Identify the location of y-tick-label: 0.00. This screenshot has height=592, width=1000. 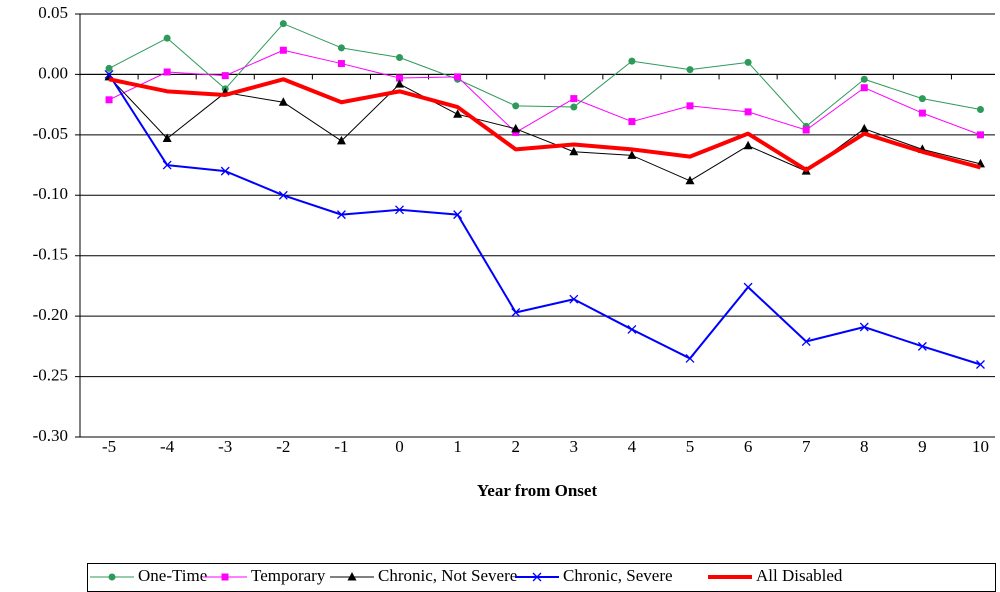
(53, 72).